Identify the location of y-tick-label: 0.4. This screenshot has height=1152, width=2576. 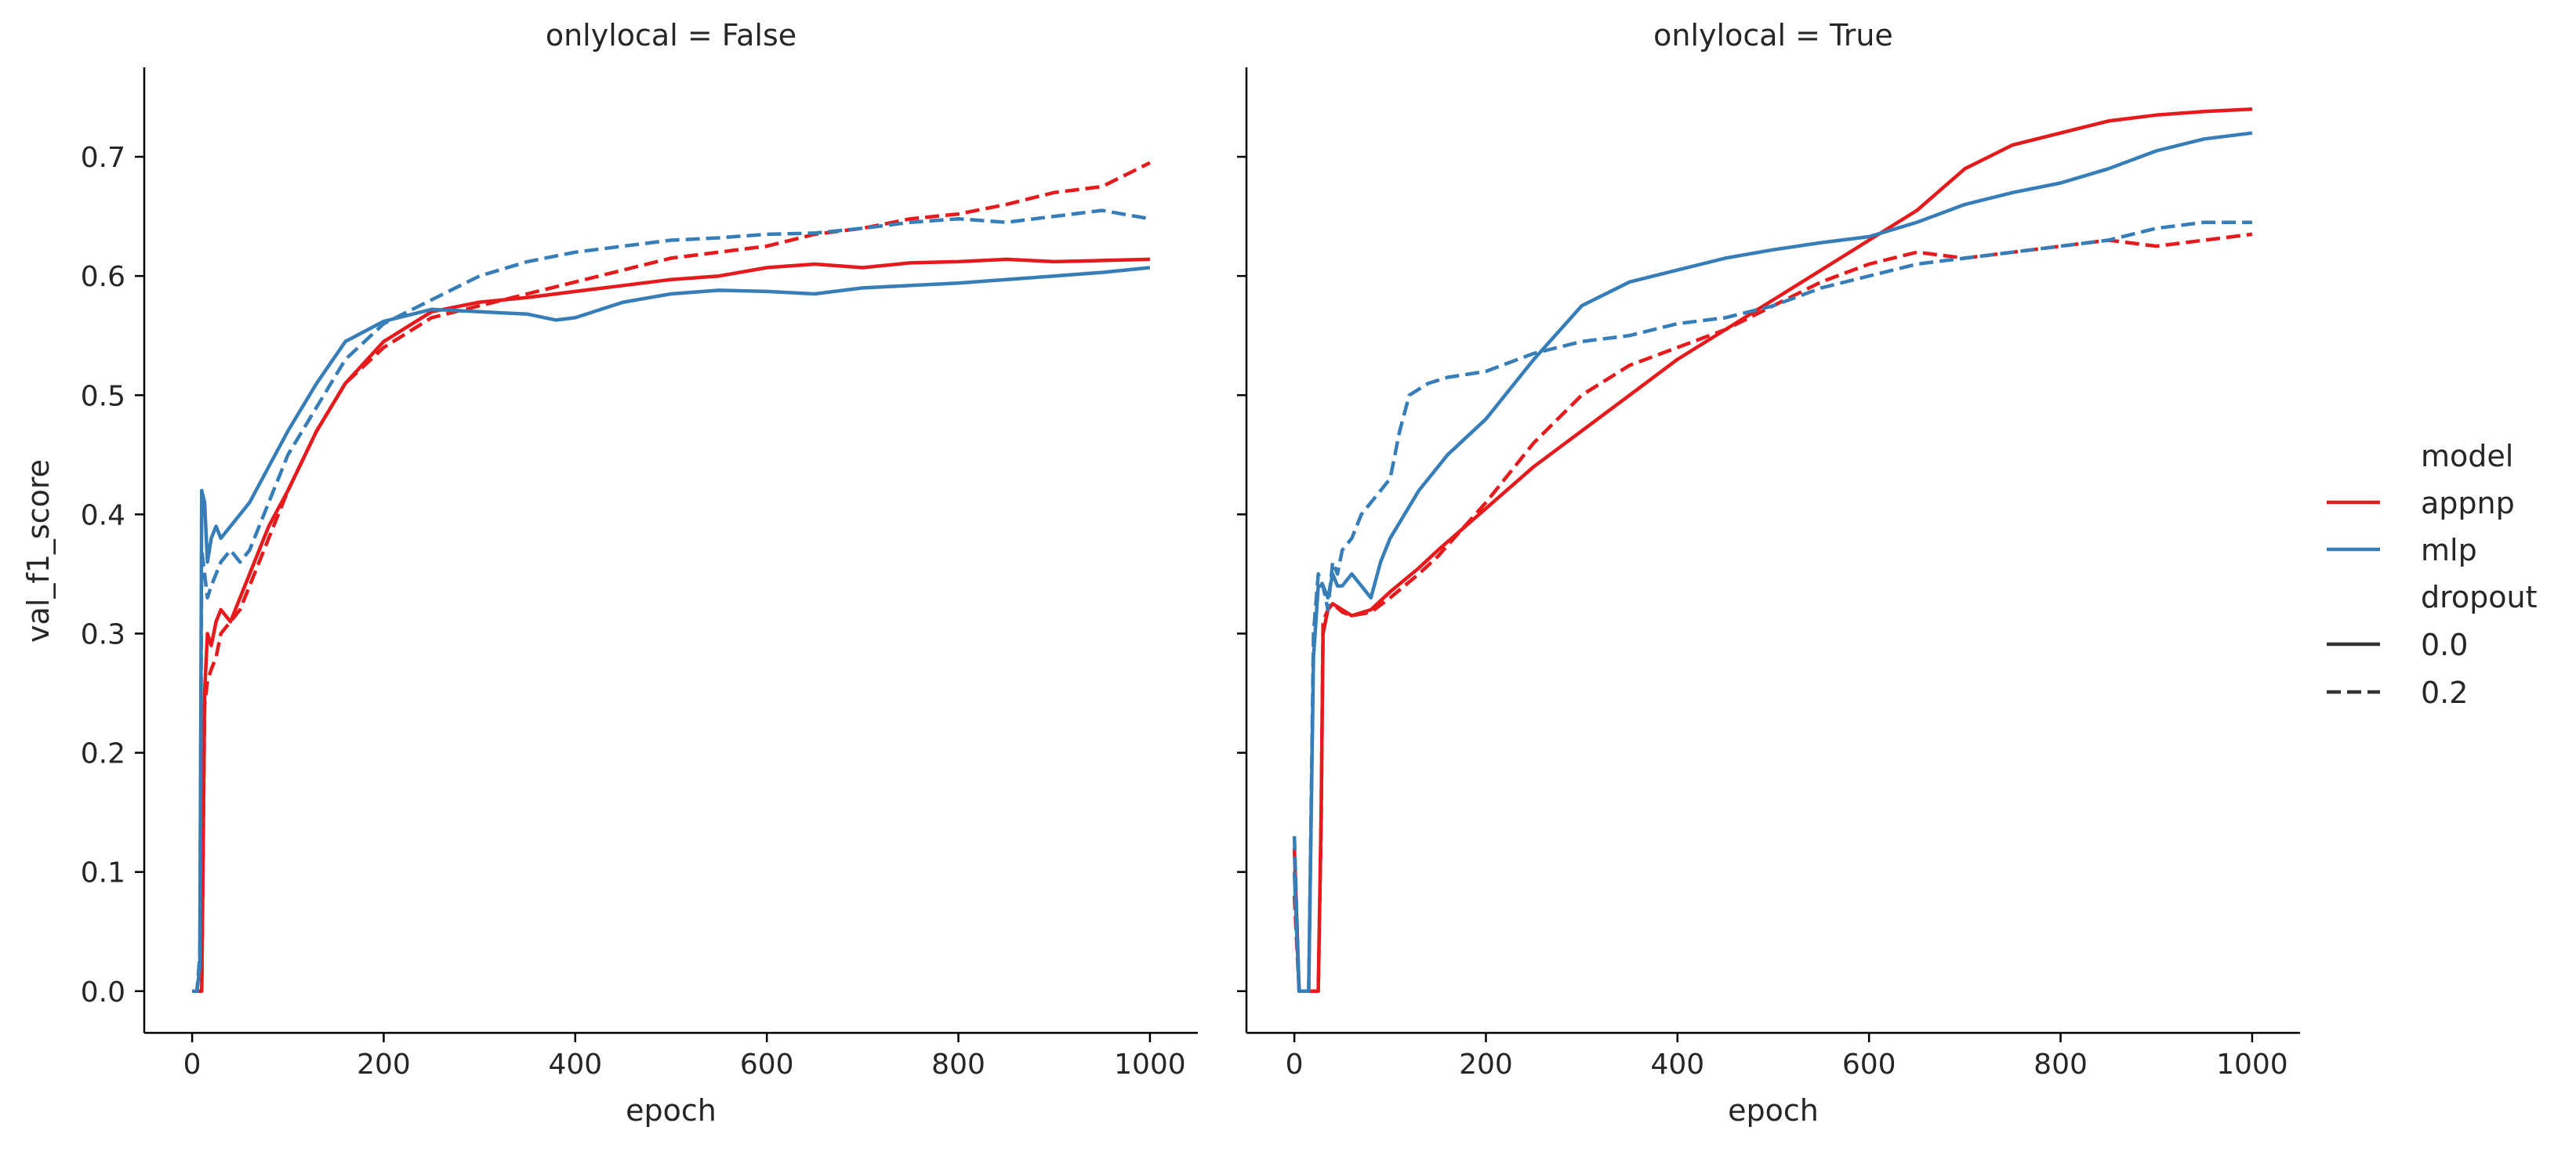
(103, 515).